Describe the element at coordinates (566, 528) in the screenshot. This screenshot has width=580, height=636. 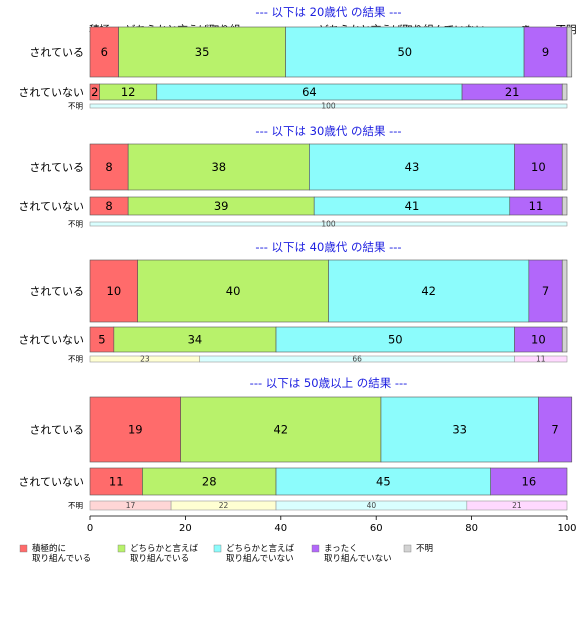
I see `x-tick-label: 100` at that location.